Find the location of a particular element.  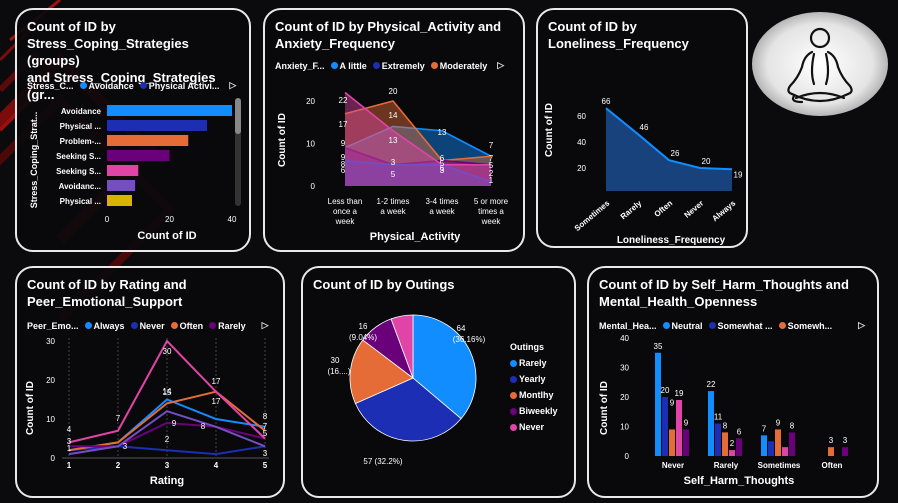

legend-item: Moderately is located at coordinates (458, 66).